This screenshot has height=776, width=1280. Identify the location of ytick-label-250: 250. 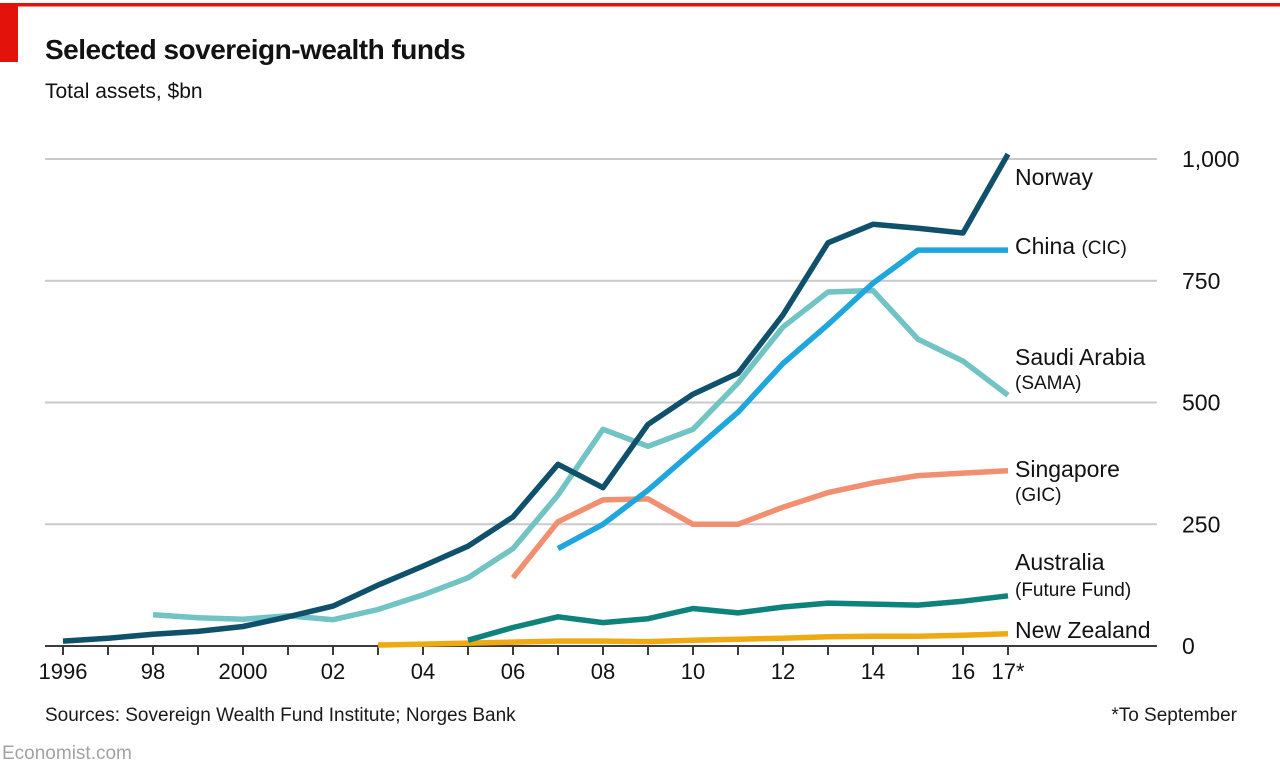
(1201, 524).